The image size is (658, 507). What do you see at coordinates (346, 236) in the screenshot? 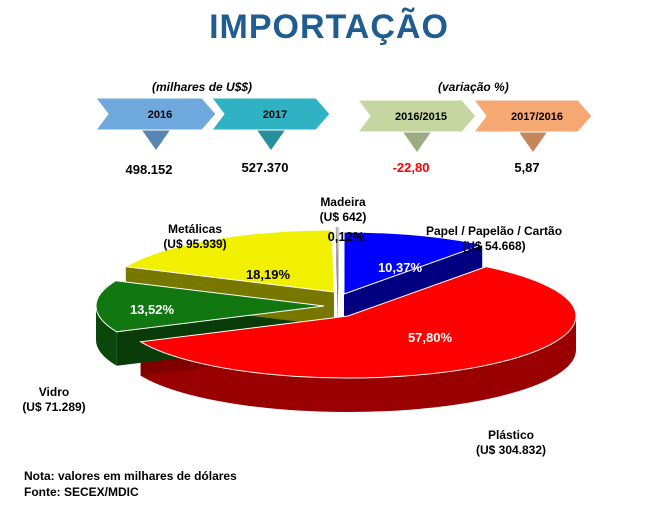
I see `pct-label-4: 0,12%` at bounding box center [346, 236].